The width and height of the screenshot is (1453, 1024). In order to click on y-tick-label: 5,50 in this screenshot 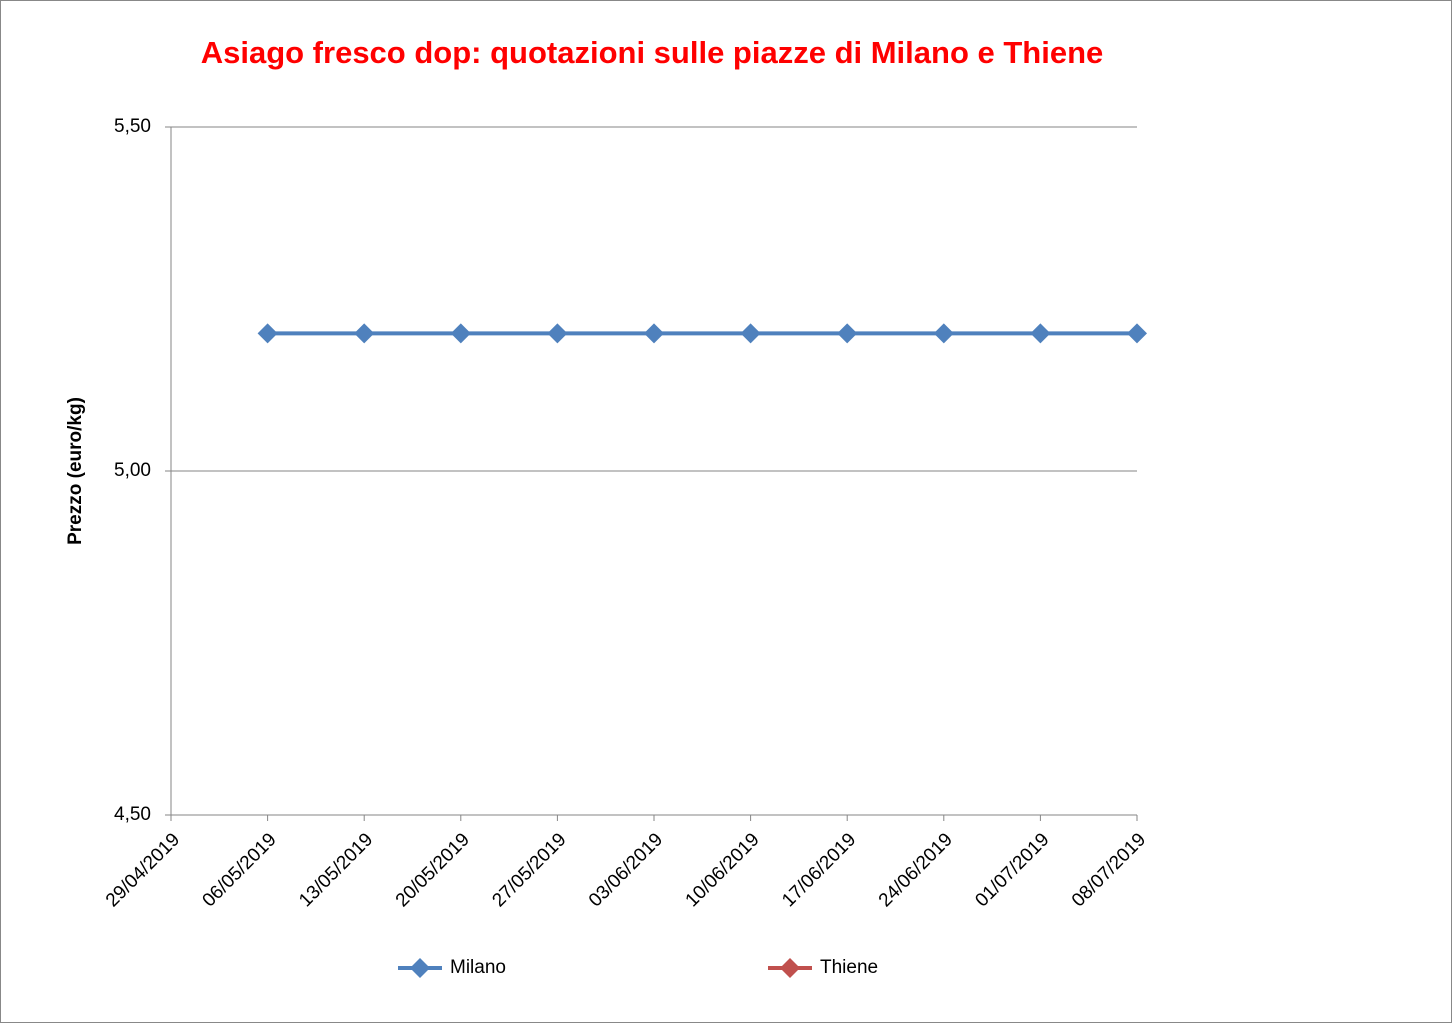, I will do `click(132, 126)`.